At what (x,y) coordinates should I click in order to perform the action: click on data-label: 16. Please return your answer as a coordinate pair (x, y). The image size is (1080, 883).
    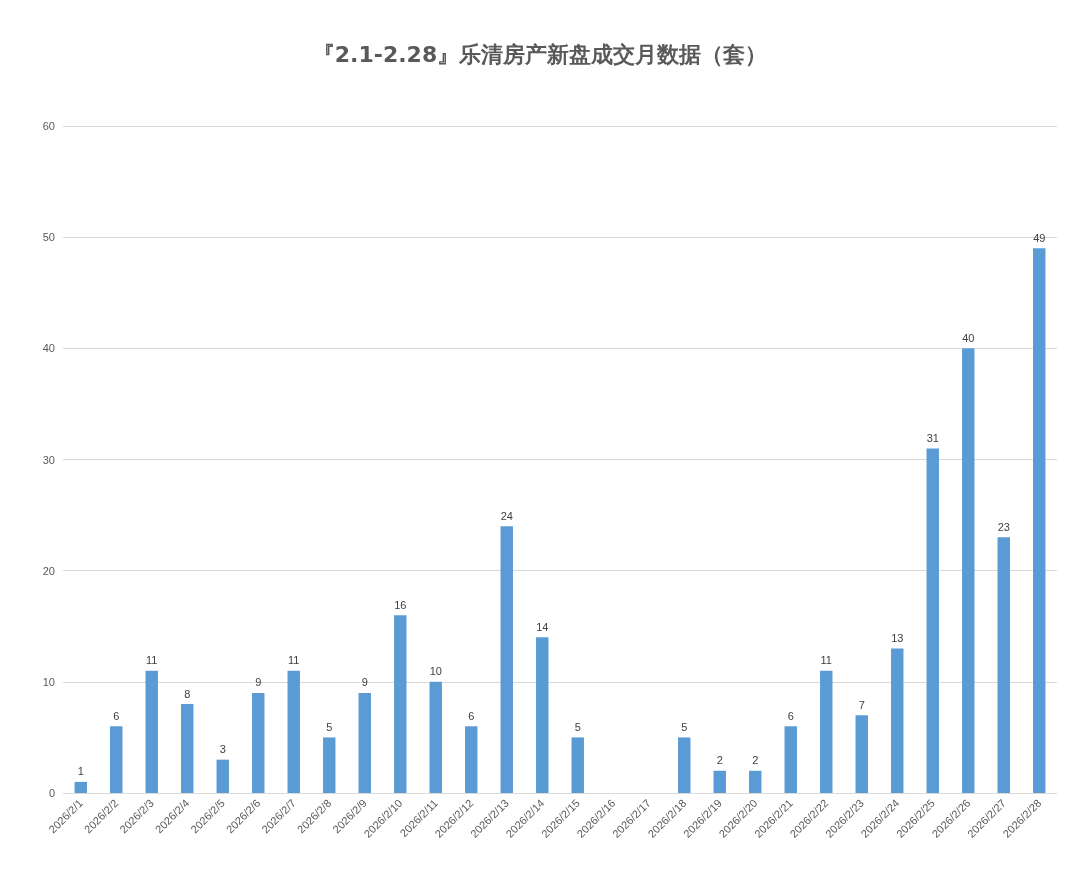
    Looking at the image, I should click on (400, 604).